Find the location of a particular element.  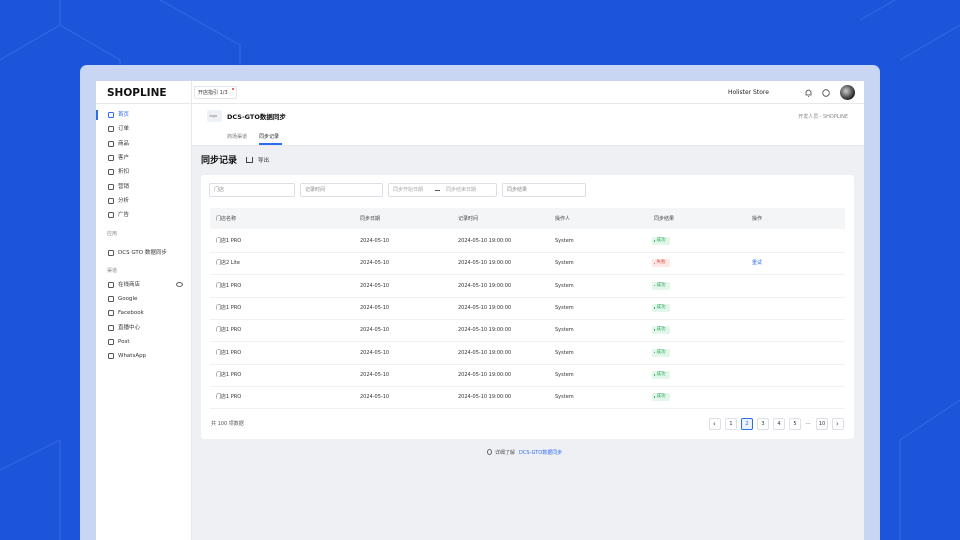

nav-item: 首页 is located at coordinates (124, 115).